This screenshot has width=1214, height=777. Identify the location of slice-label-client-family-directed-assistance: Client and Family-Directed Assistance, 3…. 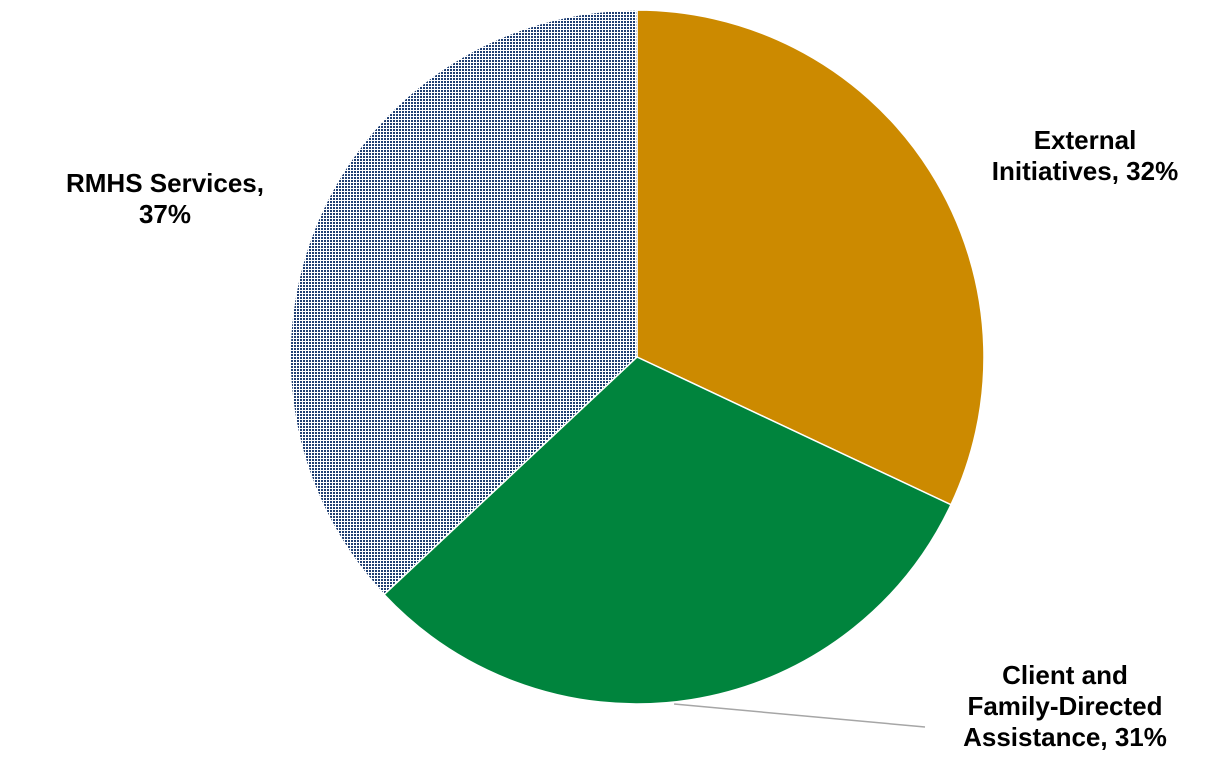
(1065, 706).